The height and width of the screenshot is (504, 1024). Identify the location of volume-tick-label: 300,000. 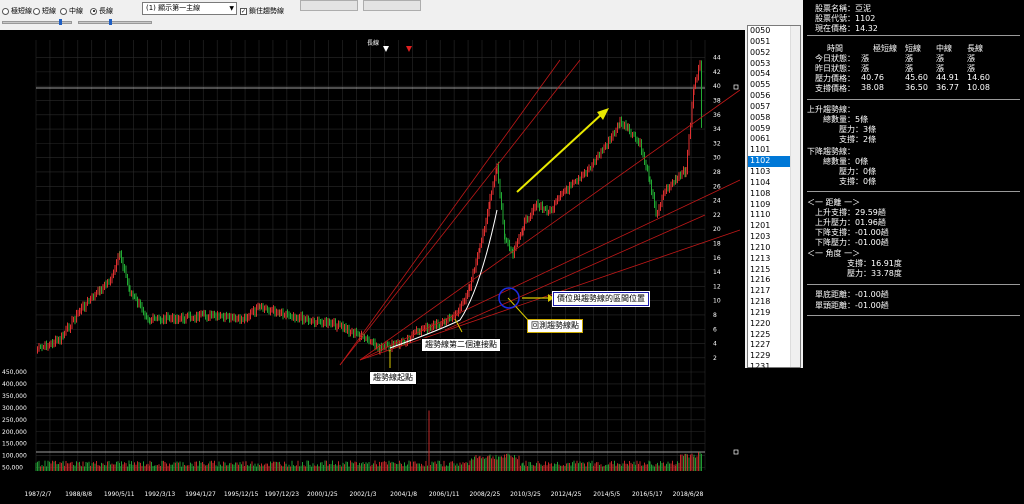
(14, 408).